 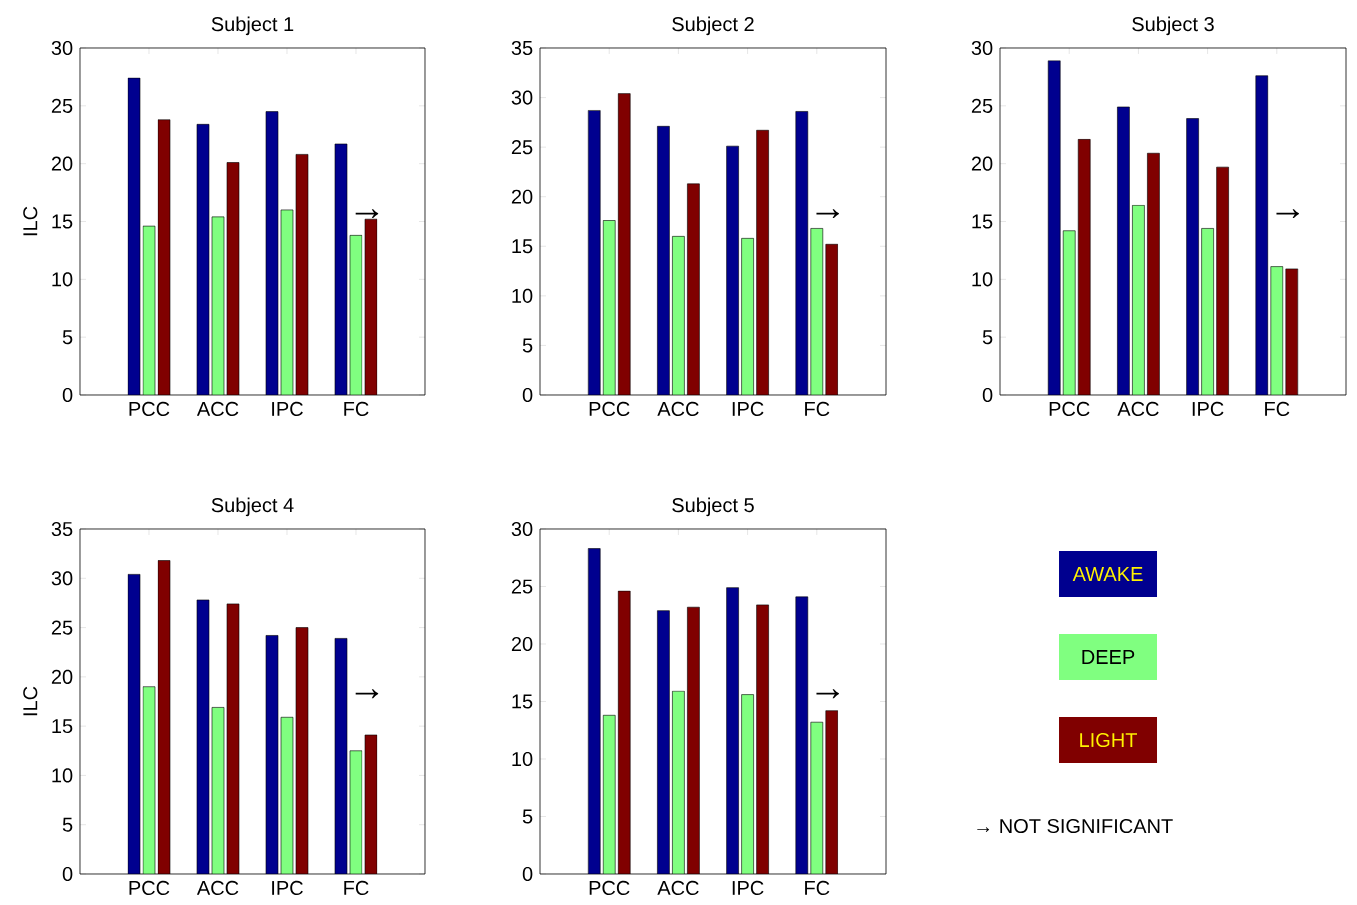 What do you see at coordinates (713, 26) in the screenshot?
I see `chart-title: Subject 2` at bounding box center [713, 26].